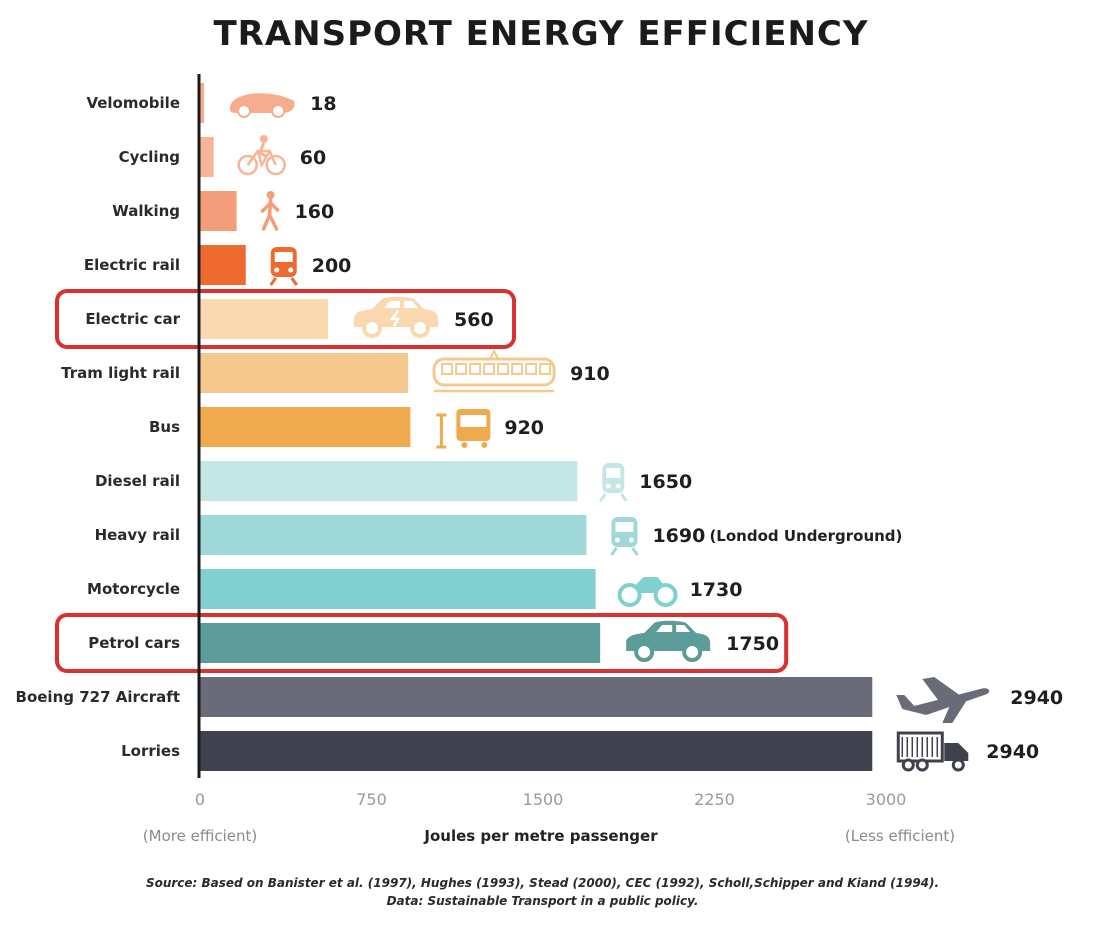 The height and width of the screenshot is (944, 1112). Describe the element at coordinates (133, 103) in the screenshot. I see `category-label: Velomobile` at that location.